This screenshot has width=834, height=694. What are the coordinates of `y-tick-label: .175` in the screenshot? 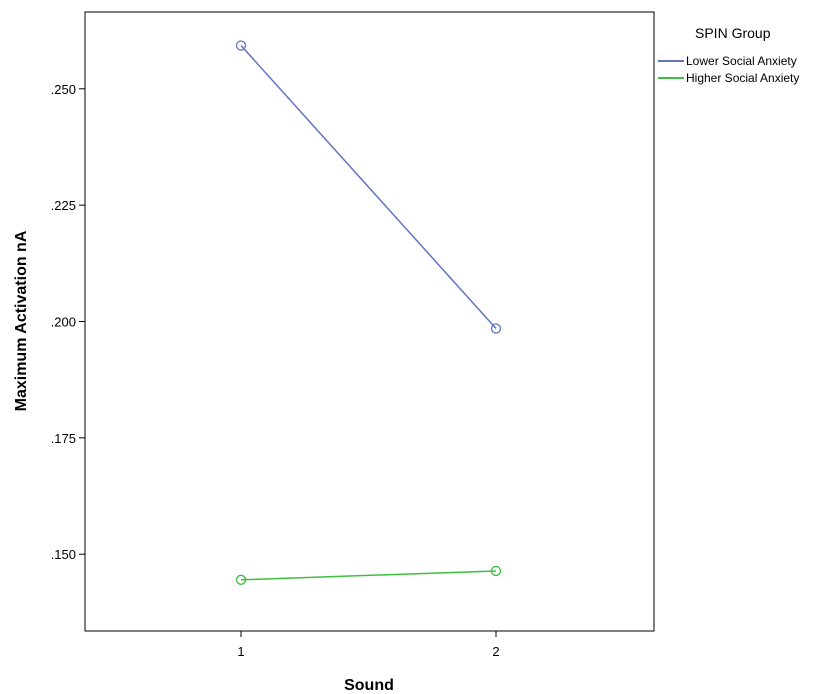 It's located at (63, 438).